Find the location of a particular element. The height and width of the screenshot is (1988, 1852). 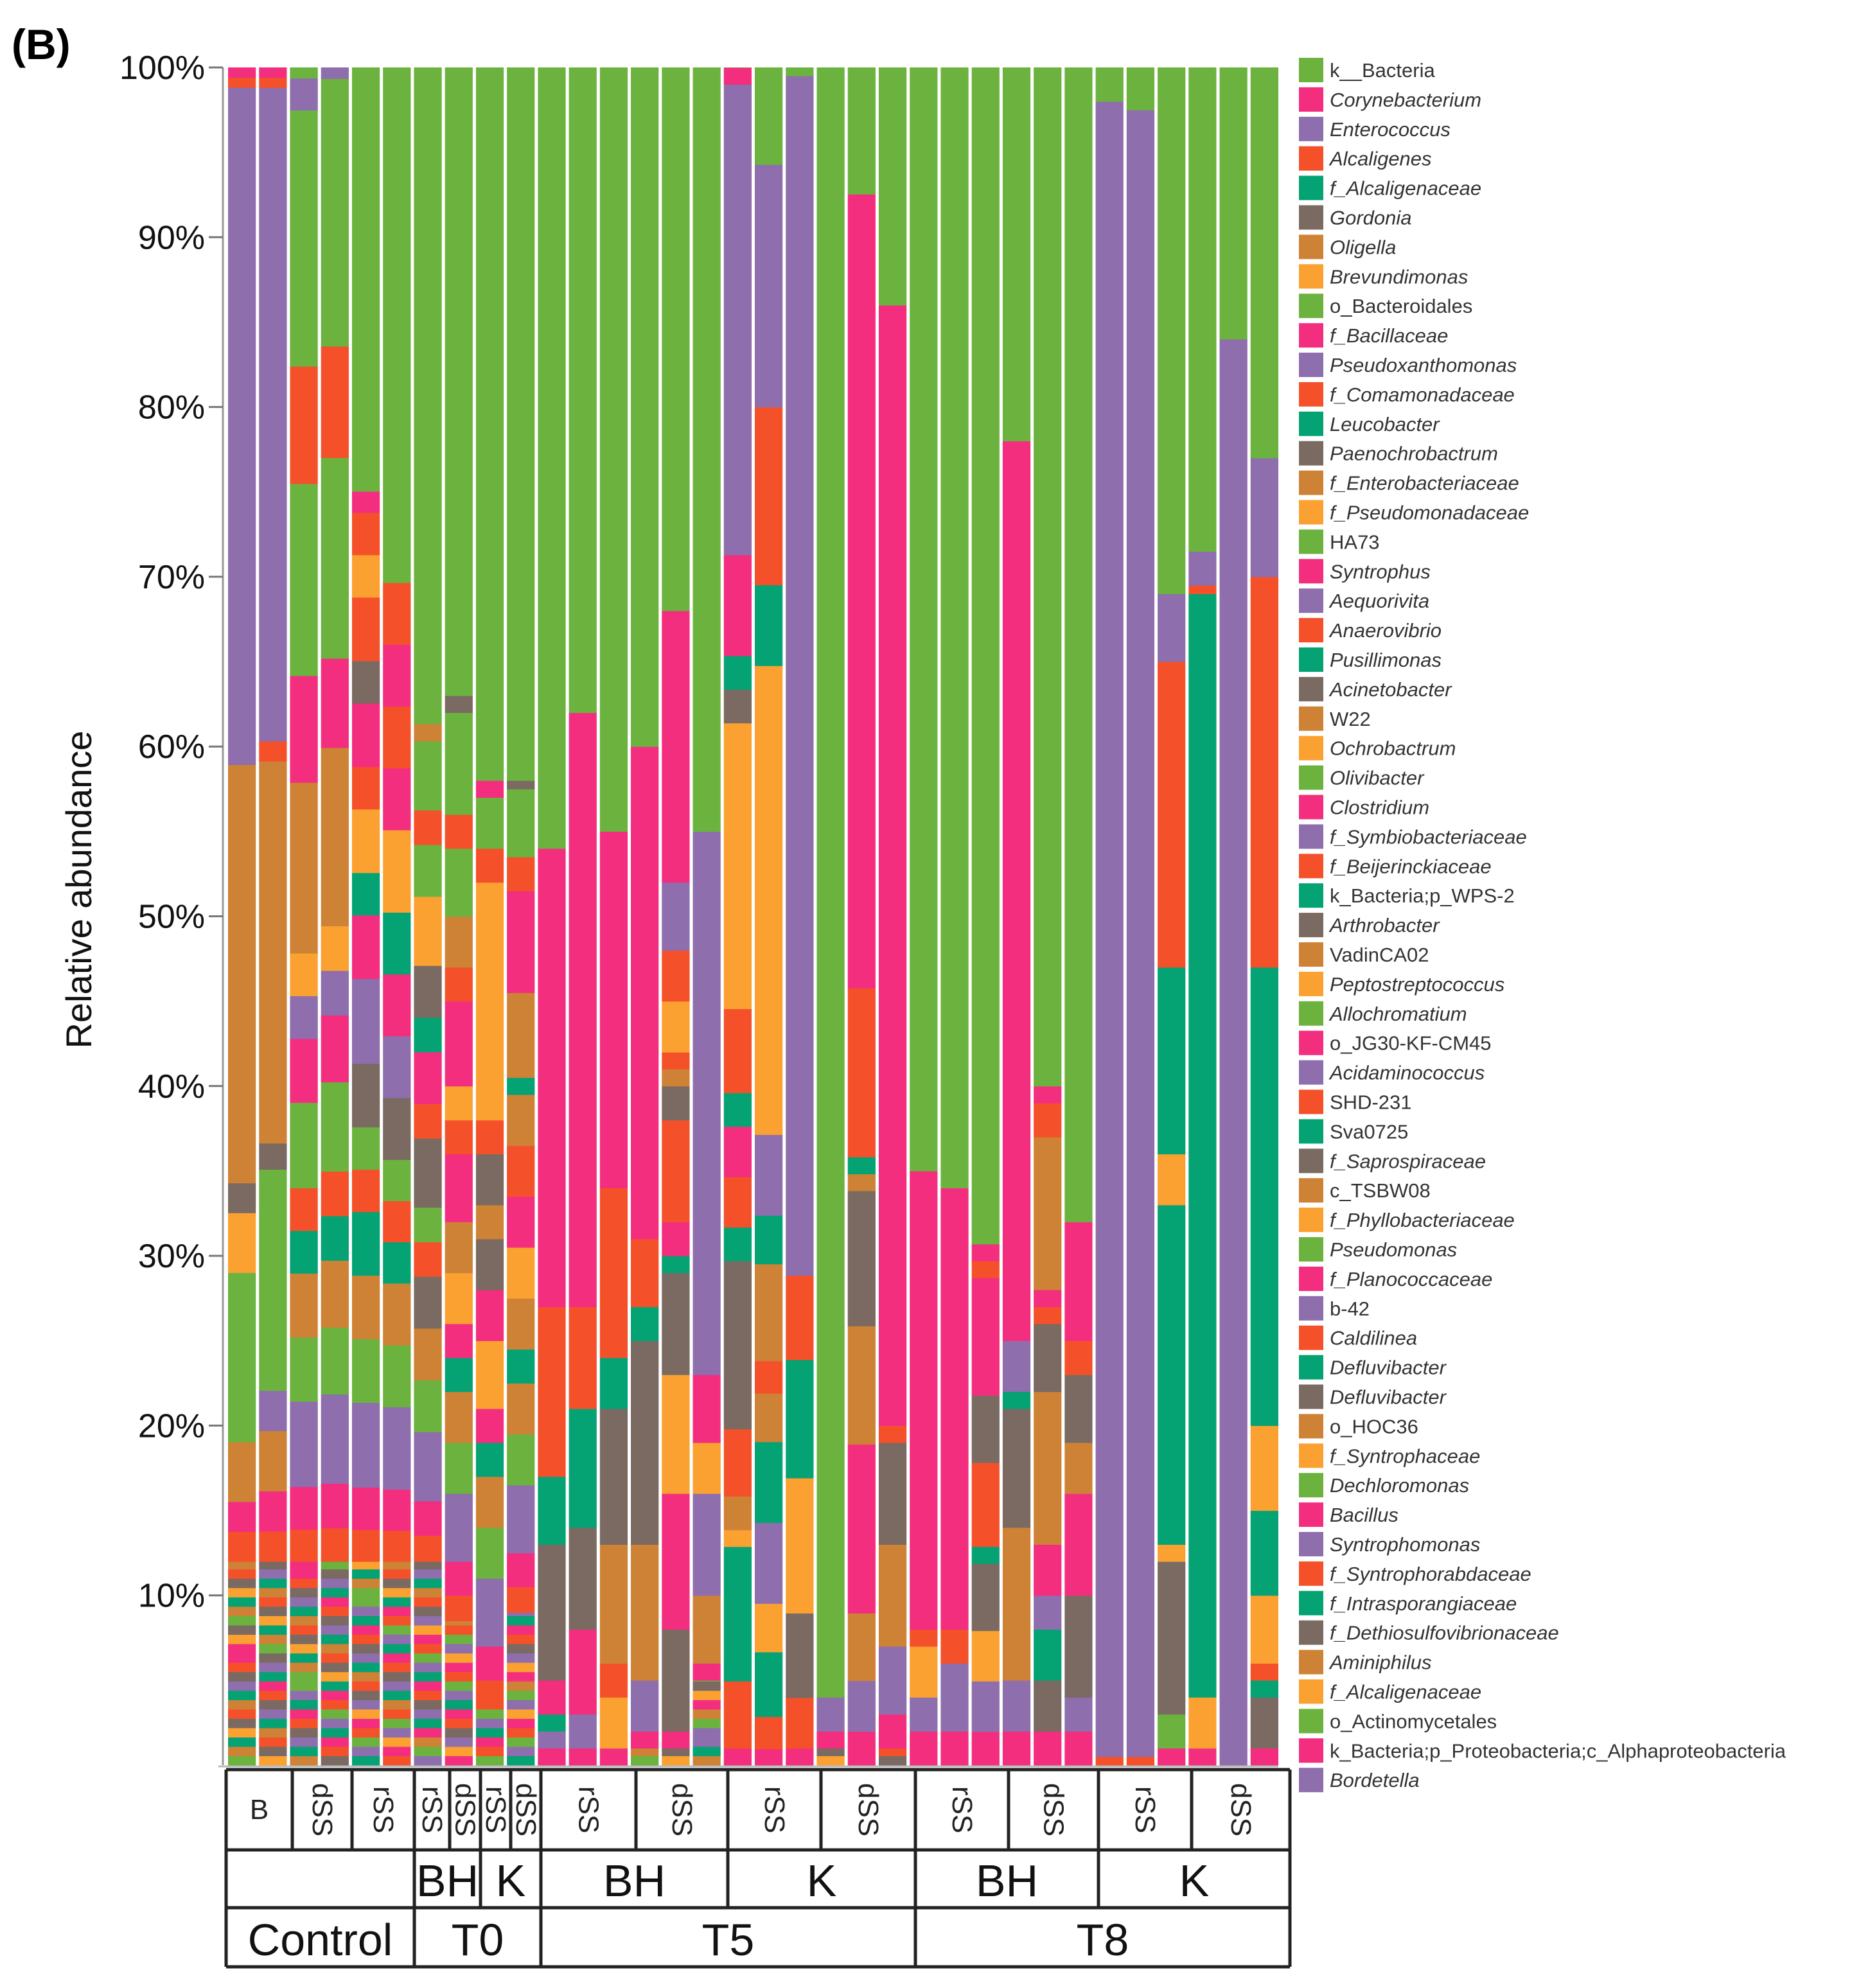

legend-item: Syntrophomonas is located at coordinates (1389, 1544).